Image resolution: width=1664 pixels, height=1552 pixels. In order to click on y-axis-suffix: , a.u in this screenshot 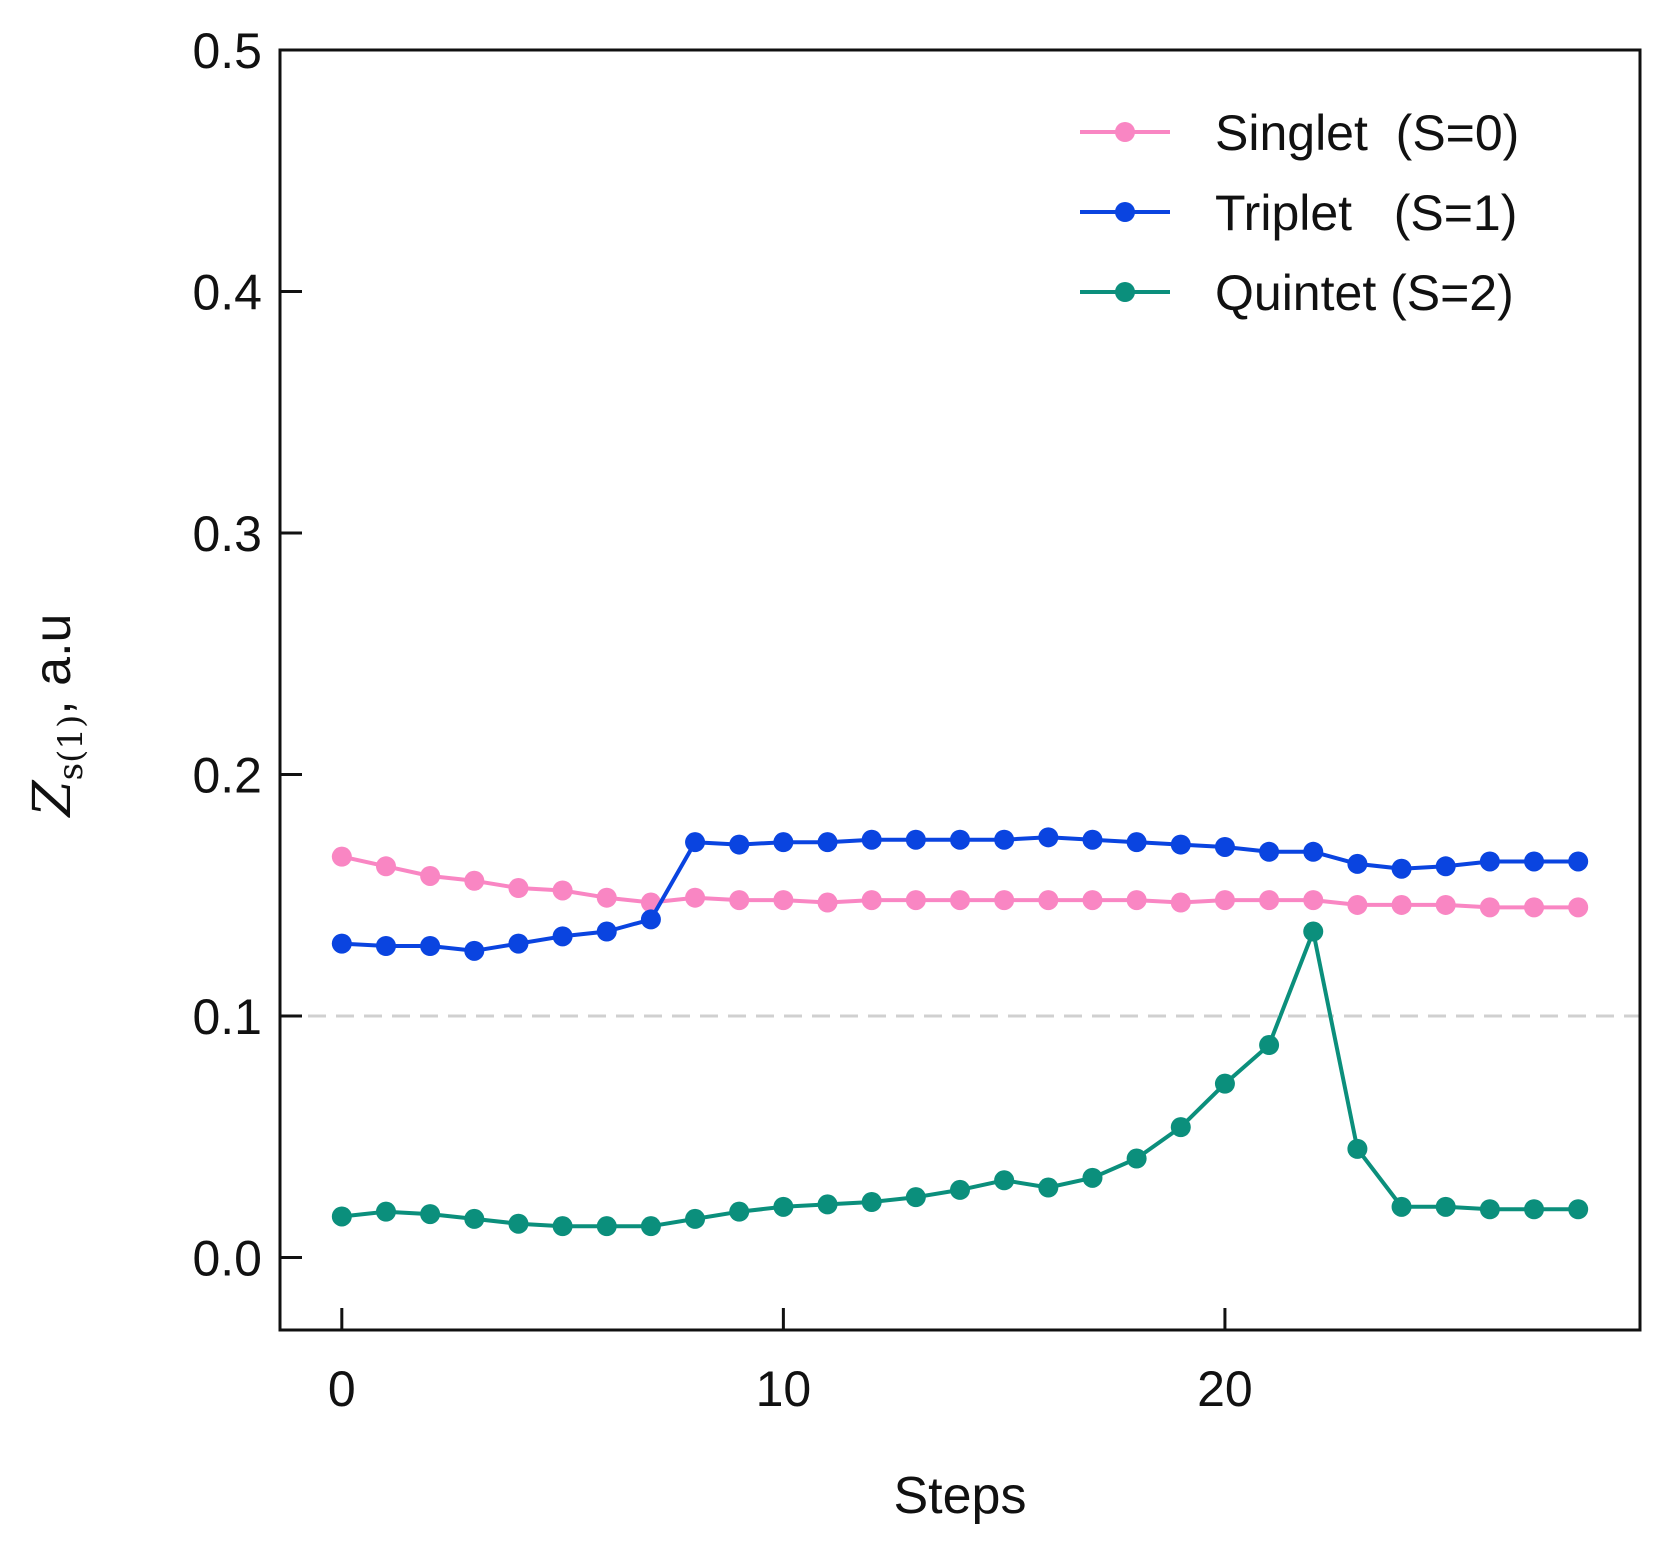, I will do `click(53, 664)`.